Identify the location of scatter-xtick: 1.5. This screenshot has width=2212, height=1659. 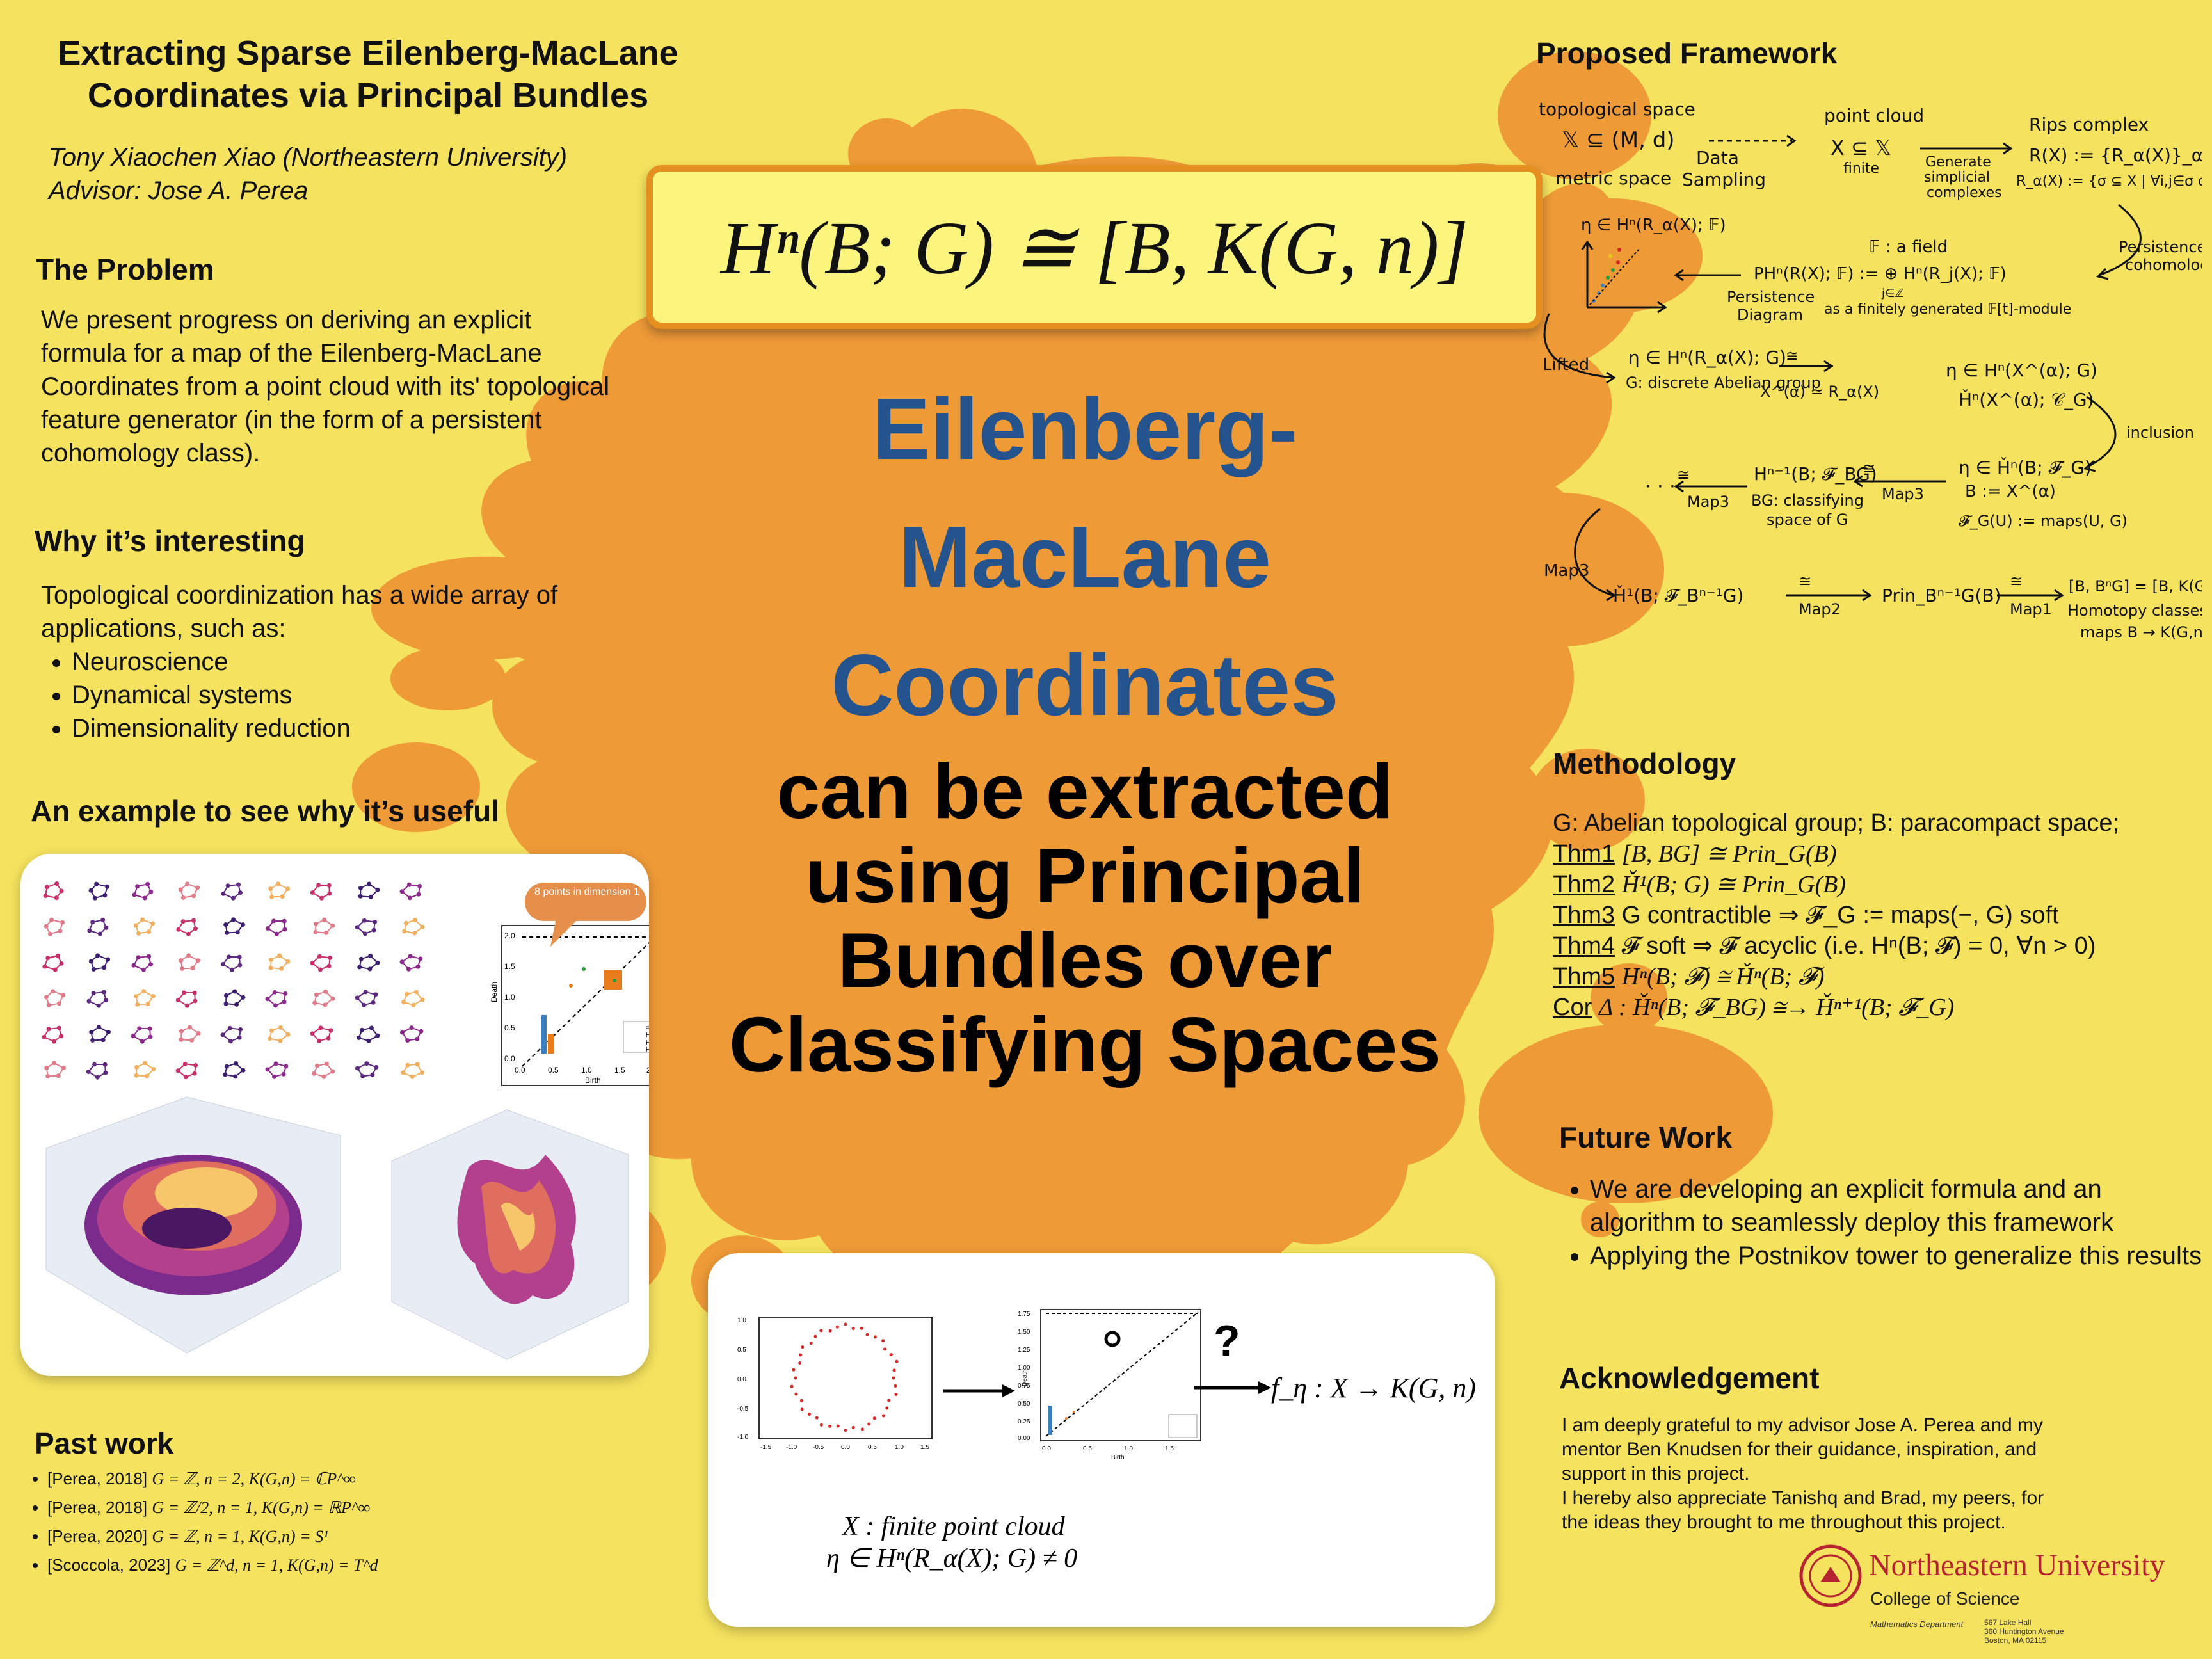
(924, 1447).